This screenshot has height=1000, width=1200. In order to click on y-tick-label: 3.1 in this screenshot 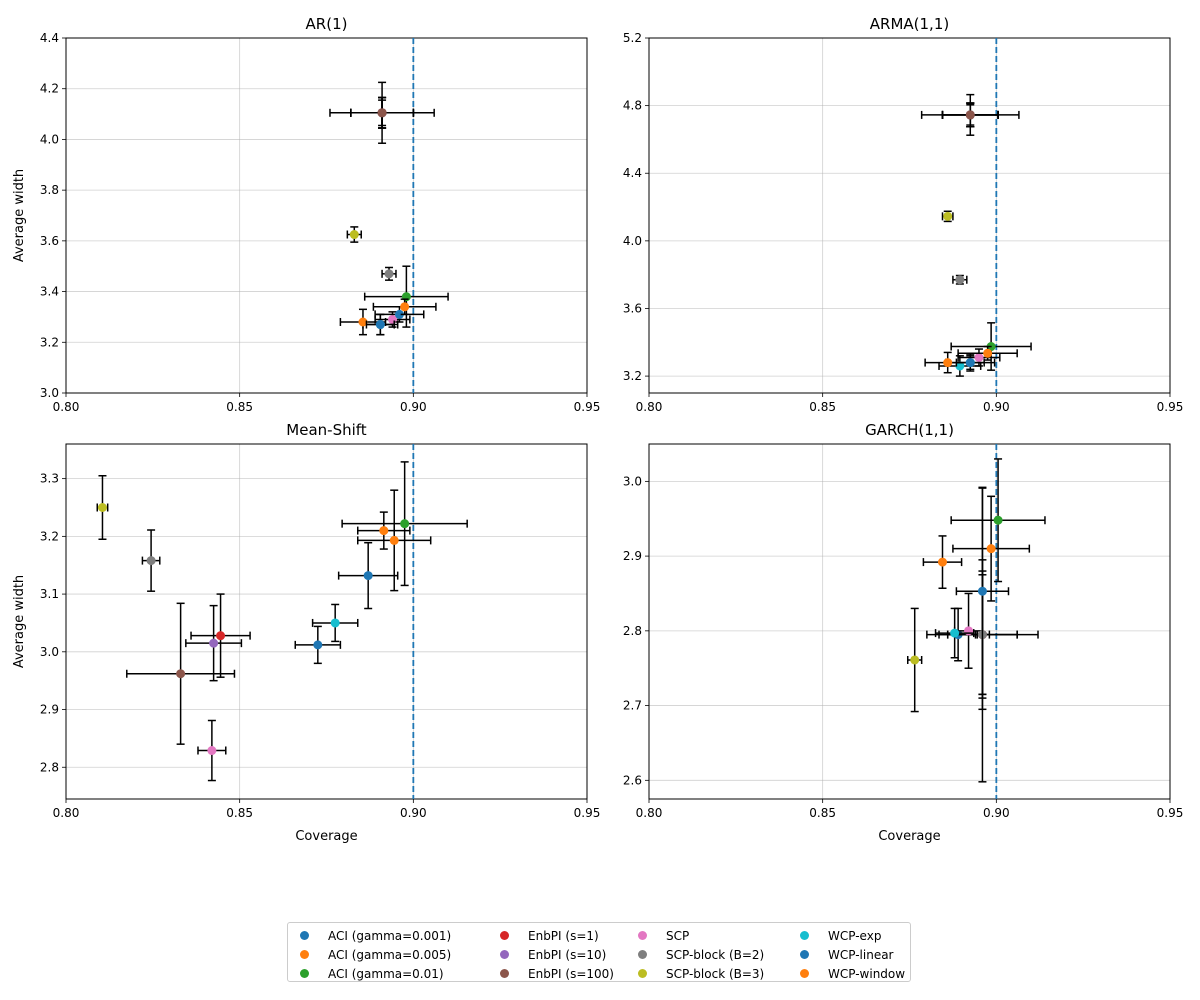, I will do `click(49, 594)`.